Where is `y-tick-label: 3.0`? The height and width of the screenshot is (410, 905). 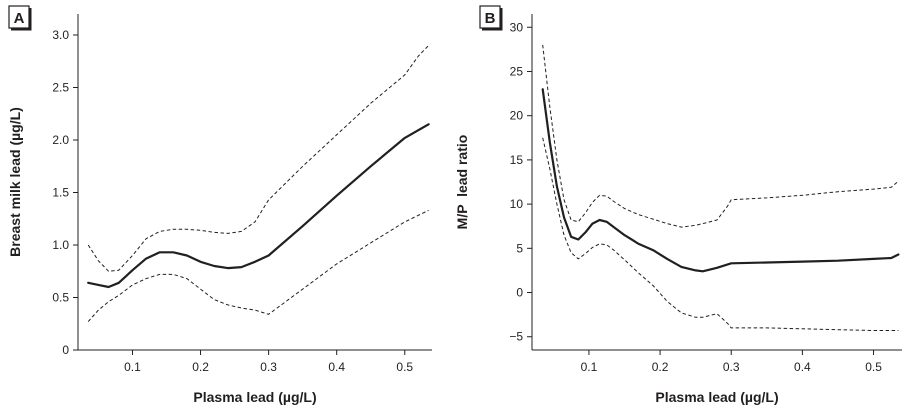 y-tick-label: 3.0 is located at coordinates (60, 35).